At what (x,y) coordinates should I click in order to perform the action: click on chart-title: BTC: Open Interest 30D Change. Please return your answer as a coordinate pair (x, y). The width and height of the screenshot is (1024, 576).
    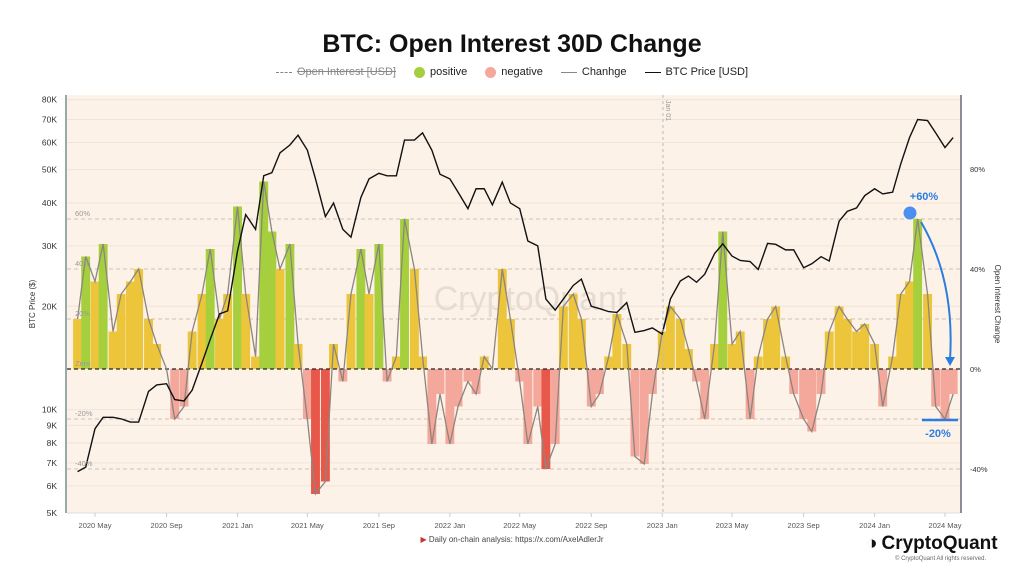
    Looking at the image, I should click on (512, 44).